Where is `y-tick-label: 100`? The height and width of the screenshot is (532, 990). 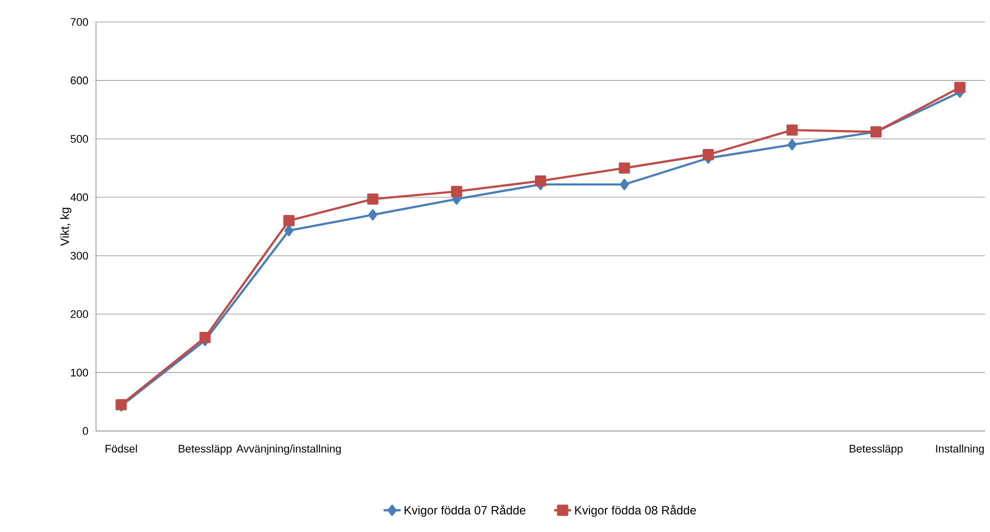 y-tick-label: 100 is located at coordinates (79, 372).